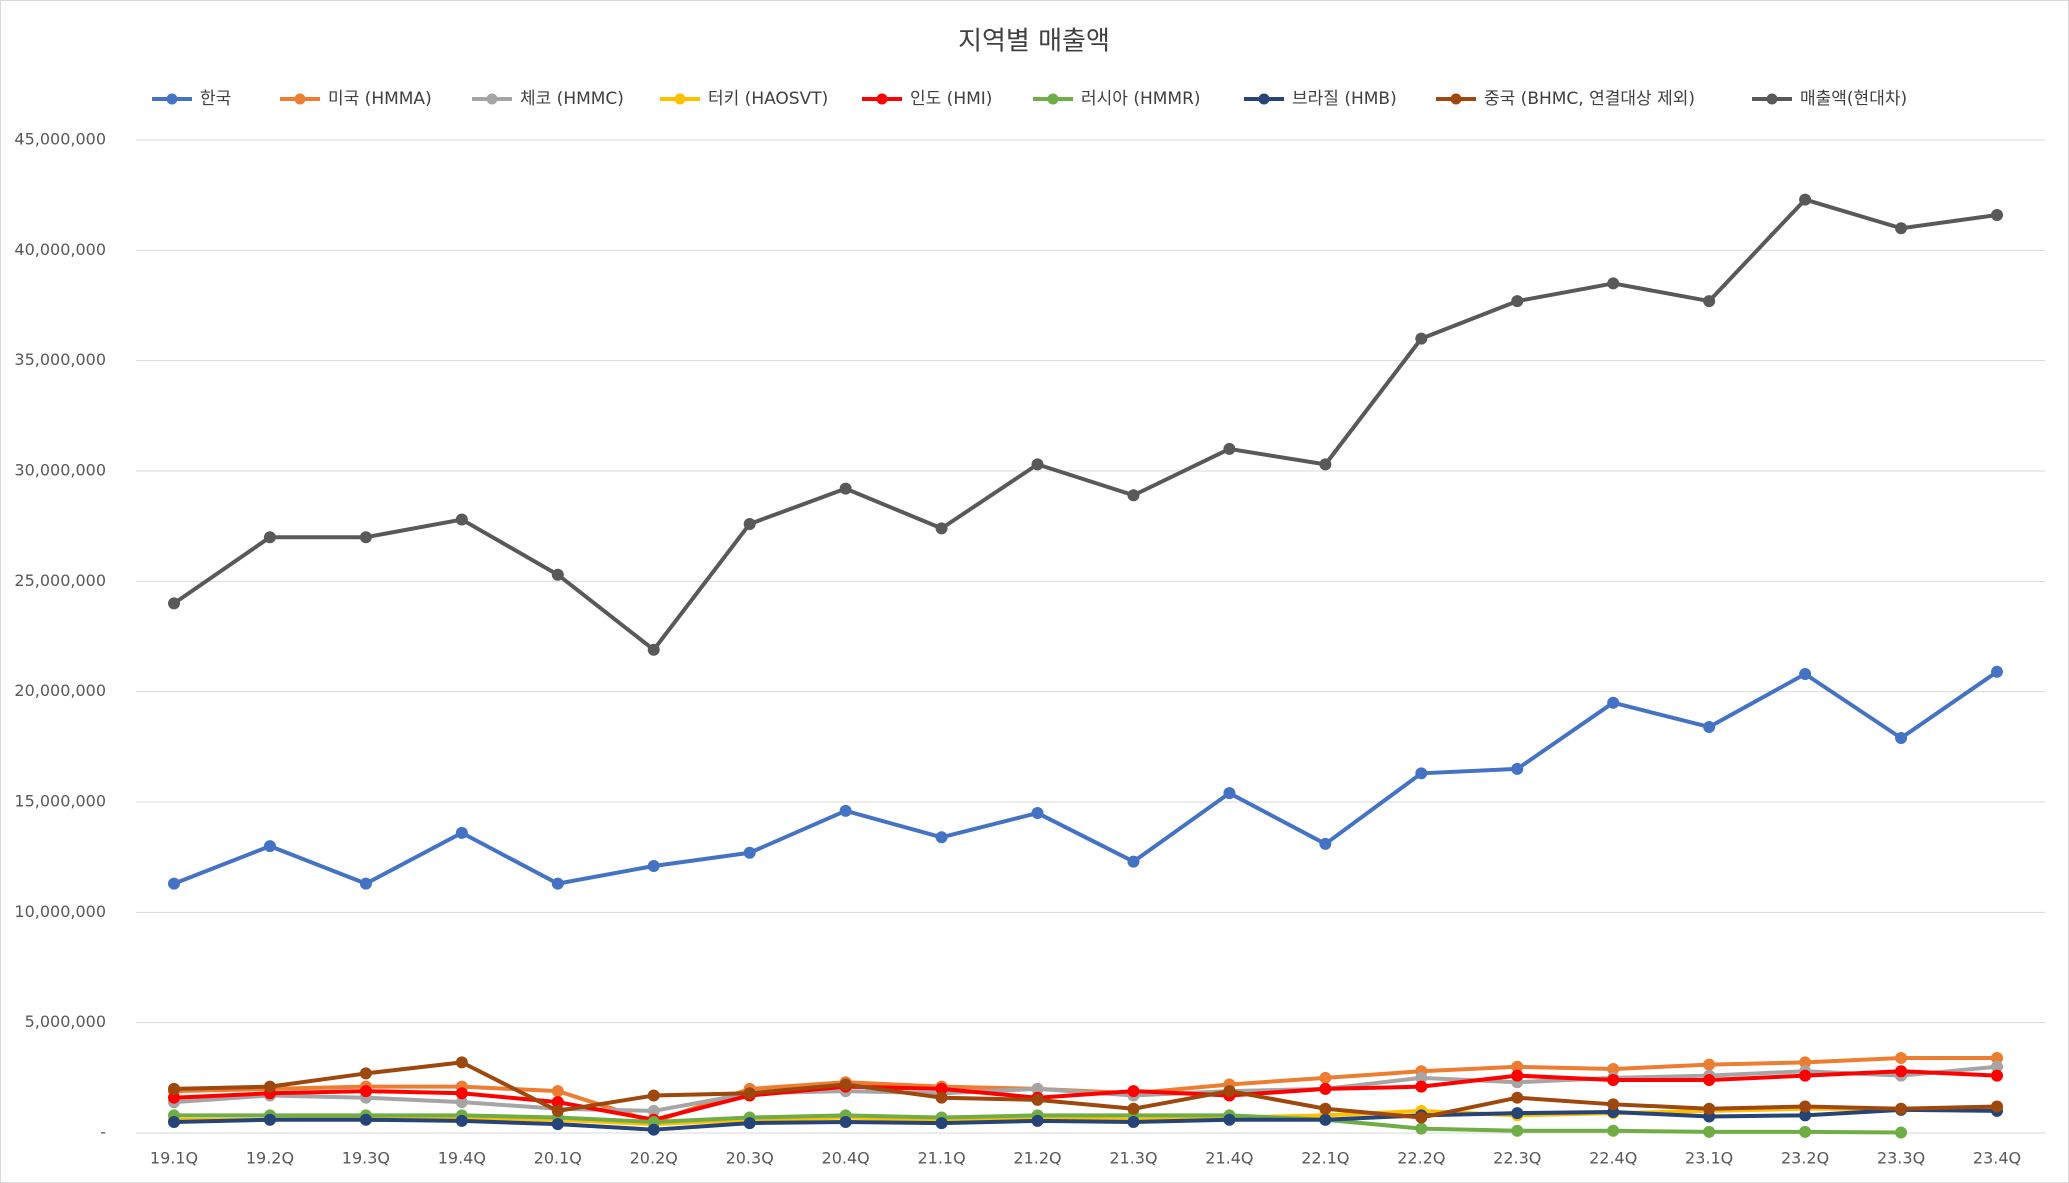 The width and height of the screenshot is (2069, 1183). What do you see at coordinates (65, 1021) in the screenshot?
I see `y-tick-label: 5,000,000` at bounding box center [65, 1021].